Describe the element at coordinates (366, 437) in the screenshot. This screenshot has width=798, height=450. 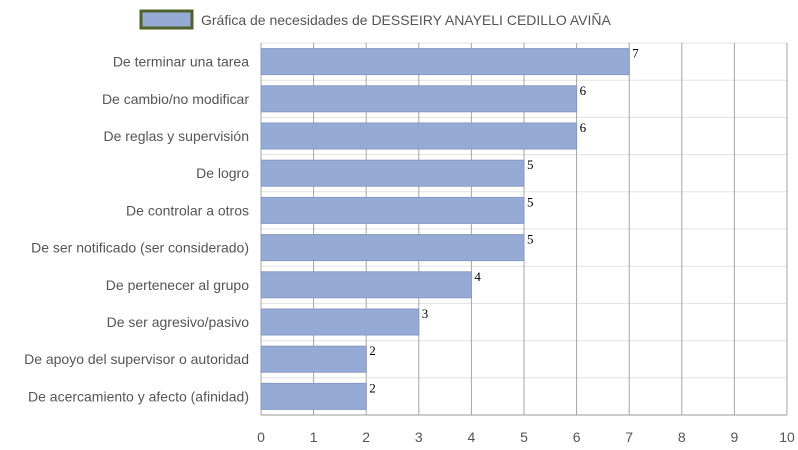
I see `x-tick-label: 2` at that location.